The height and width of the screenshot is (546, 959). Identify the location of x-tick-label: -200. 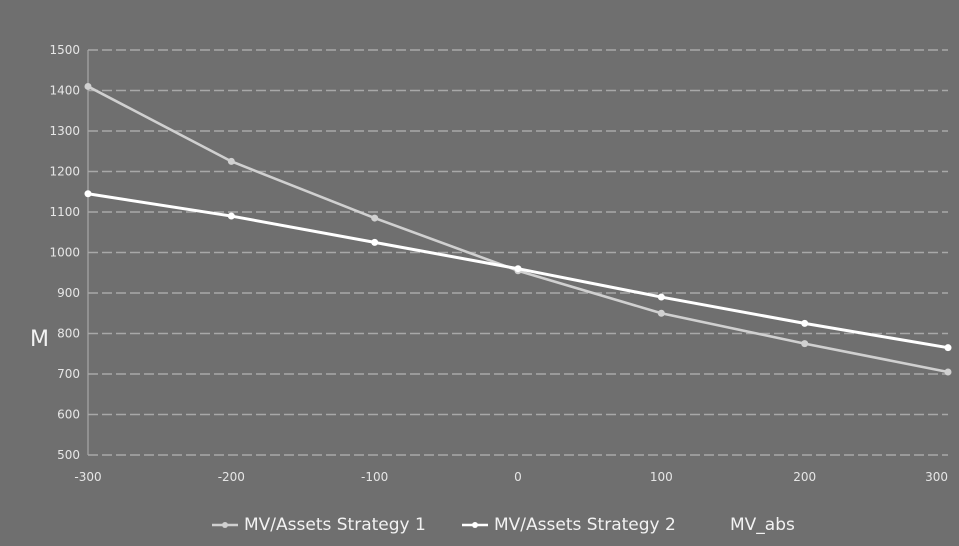
(231, 477).